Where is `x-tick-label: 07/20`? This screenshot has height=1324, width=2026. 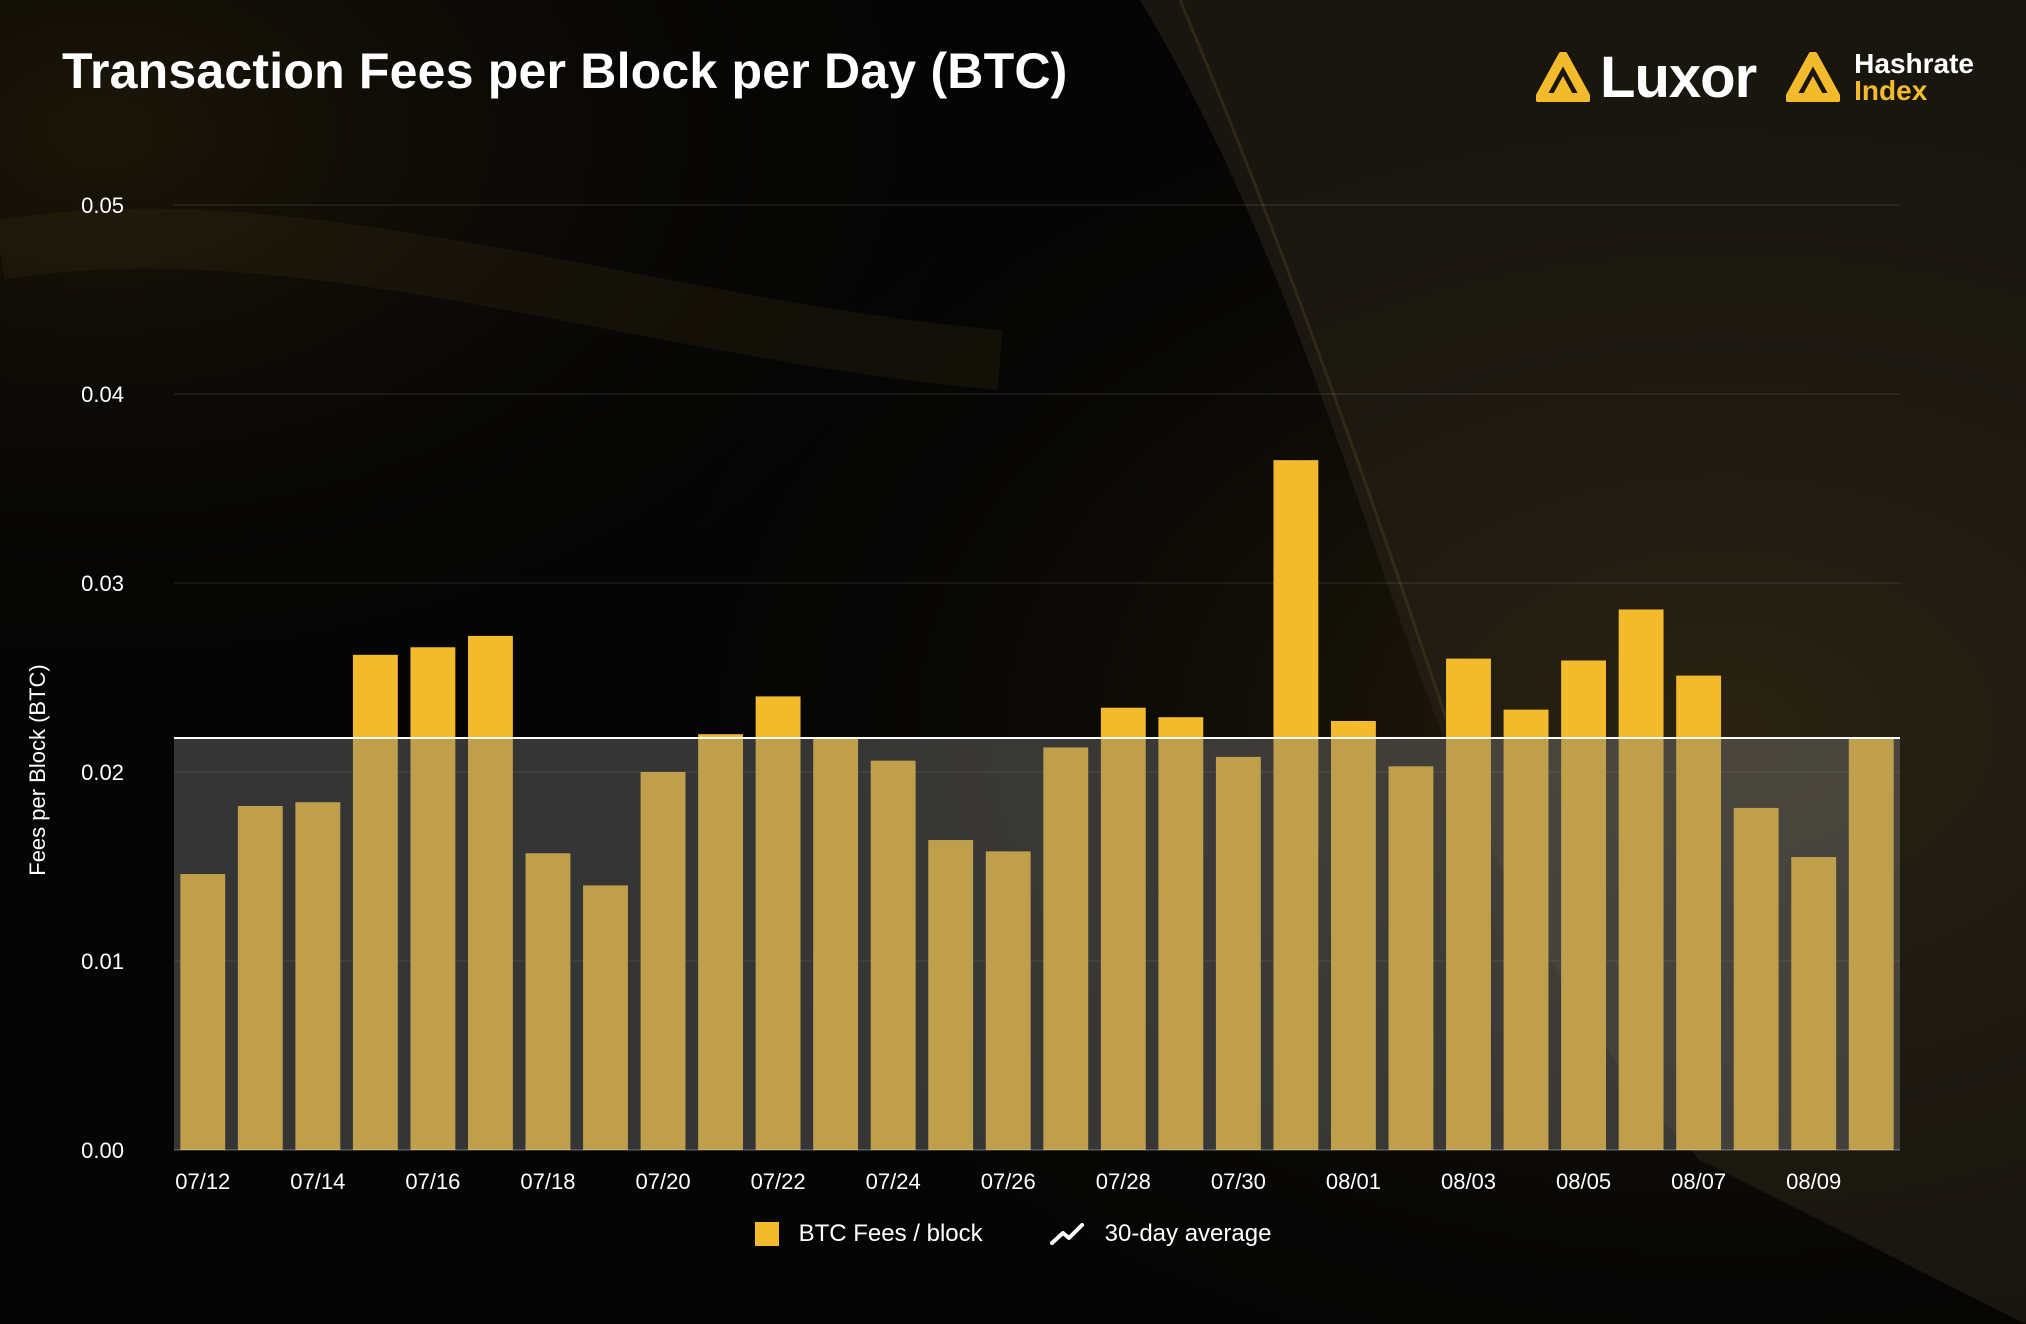 x-tick-label: 07/20 is located at coordinates (663, 1181).